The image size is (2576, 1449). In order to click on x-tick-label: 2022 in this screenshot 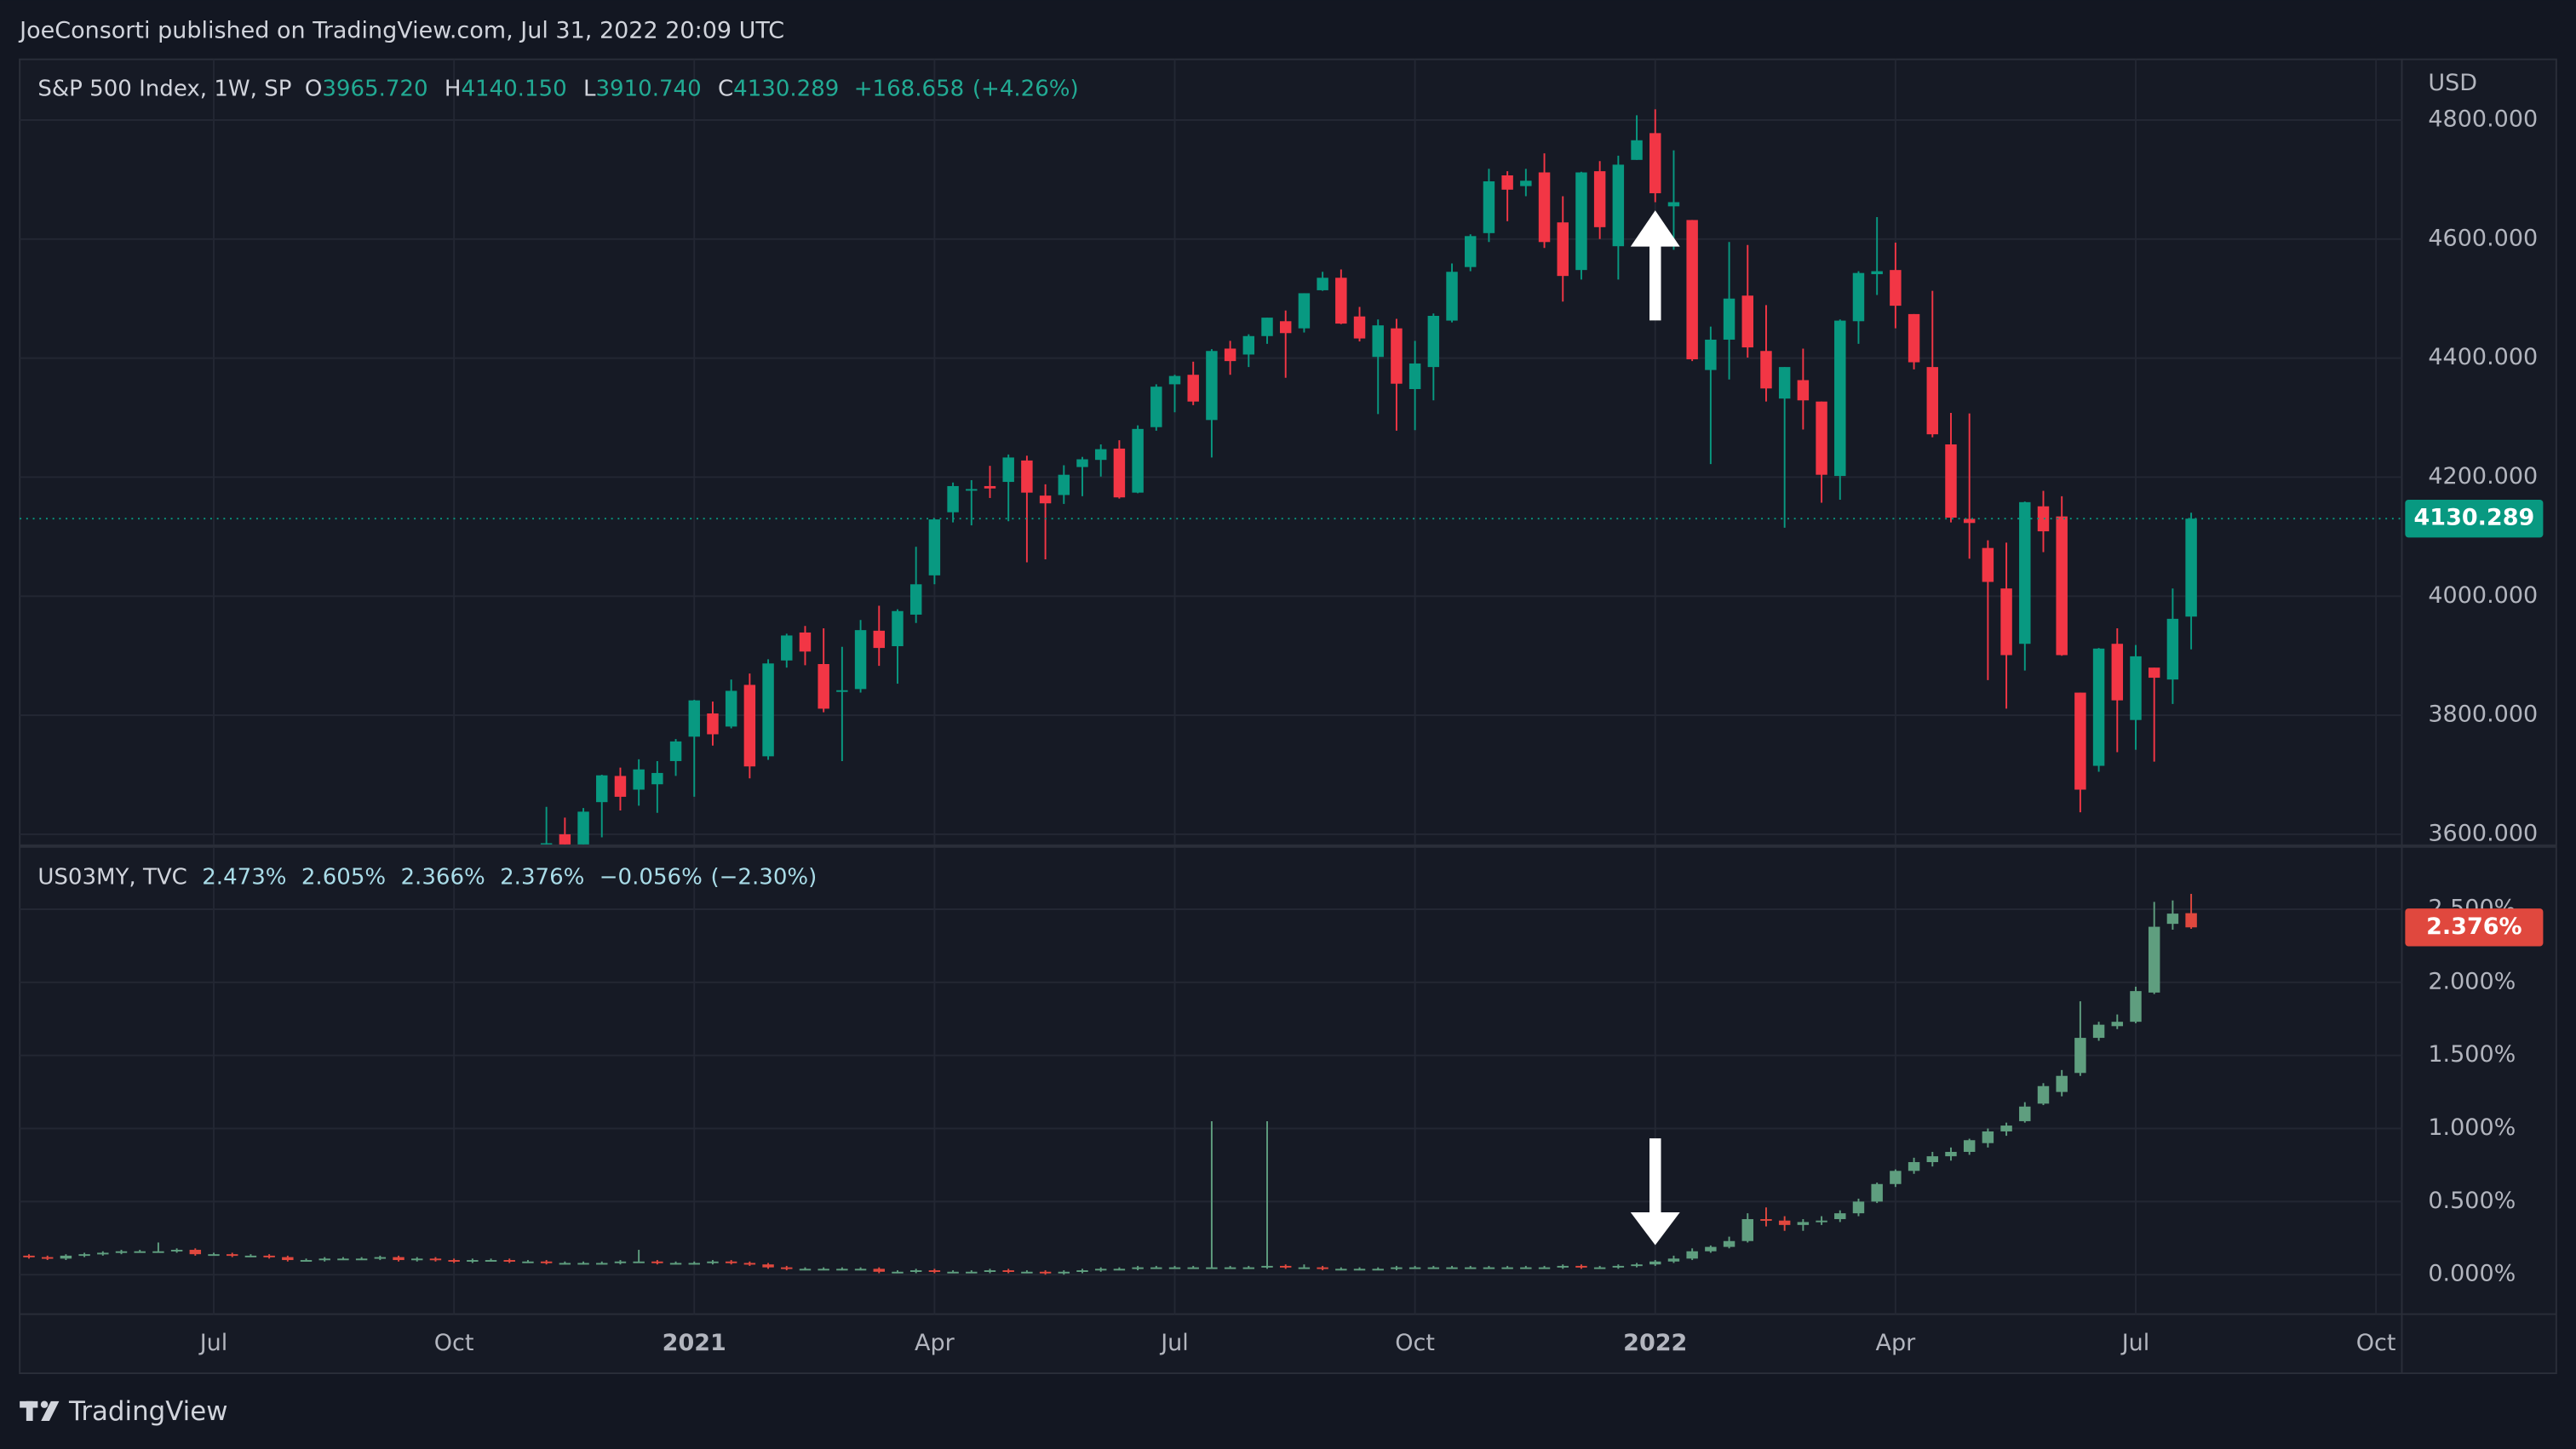, I will do `click(1655, 1343)`.